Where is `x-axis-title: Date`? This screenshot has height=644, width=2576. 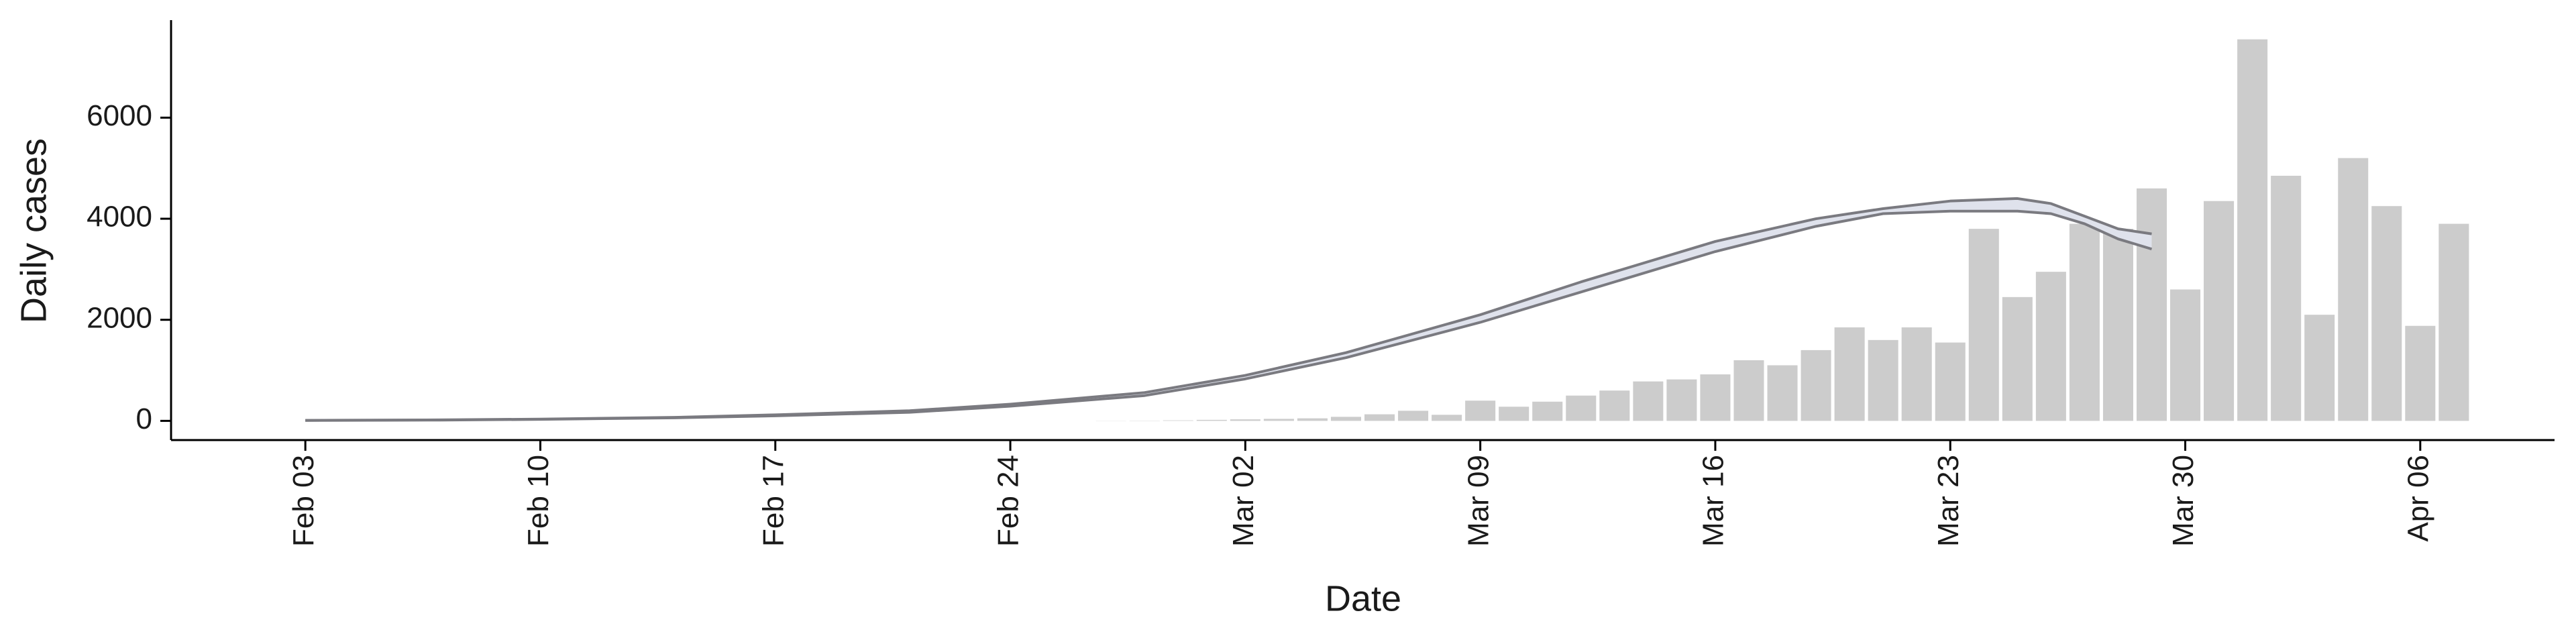
x-axis-title: Date is located at coordinates (1363, 598).